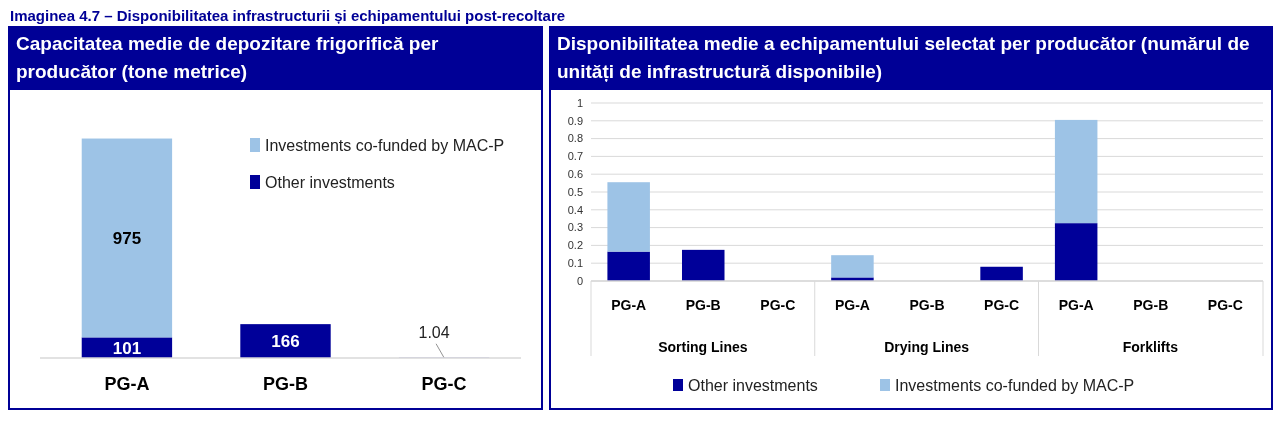 The width and height of the screenshot is (1284, 425). What do you see at coordinates (575, 120) in the screenshot?
I see `y-tick-label: 0.9` at bounding box center [575, 120].